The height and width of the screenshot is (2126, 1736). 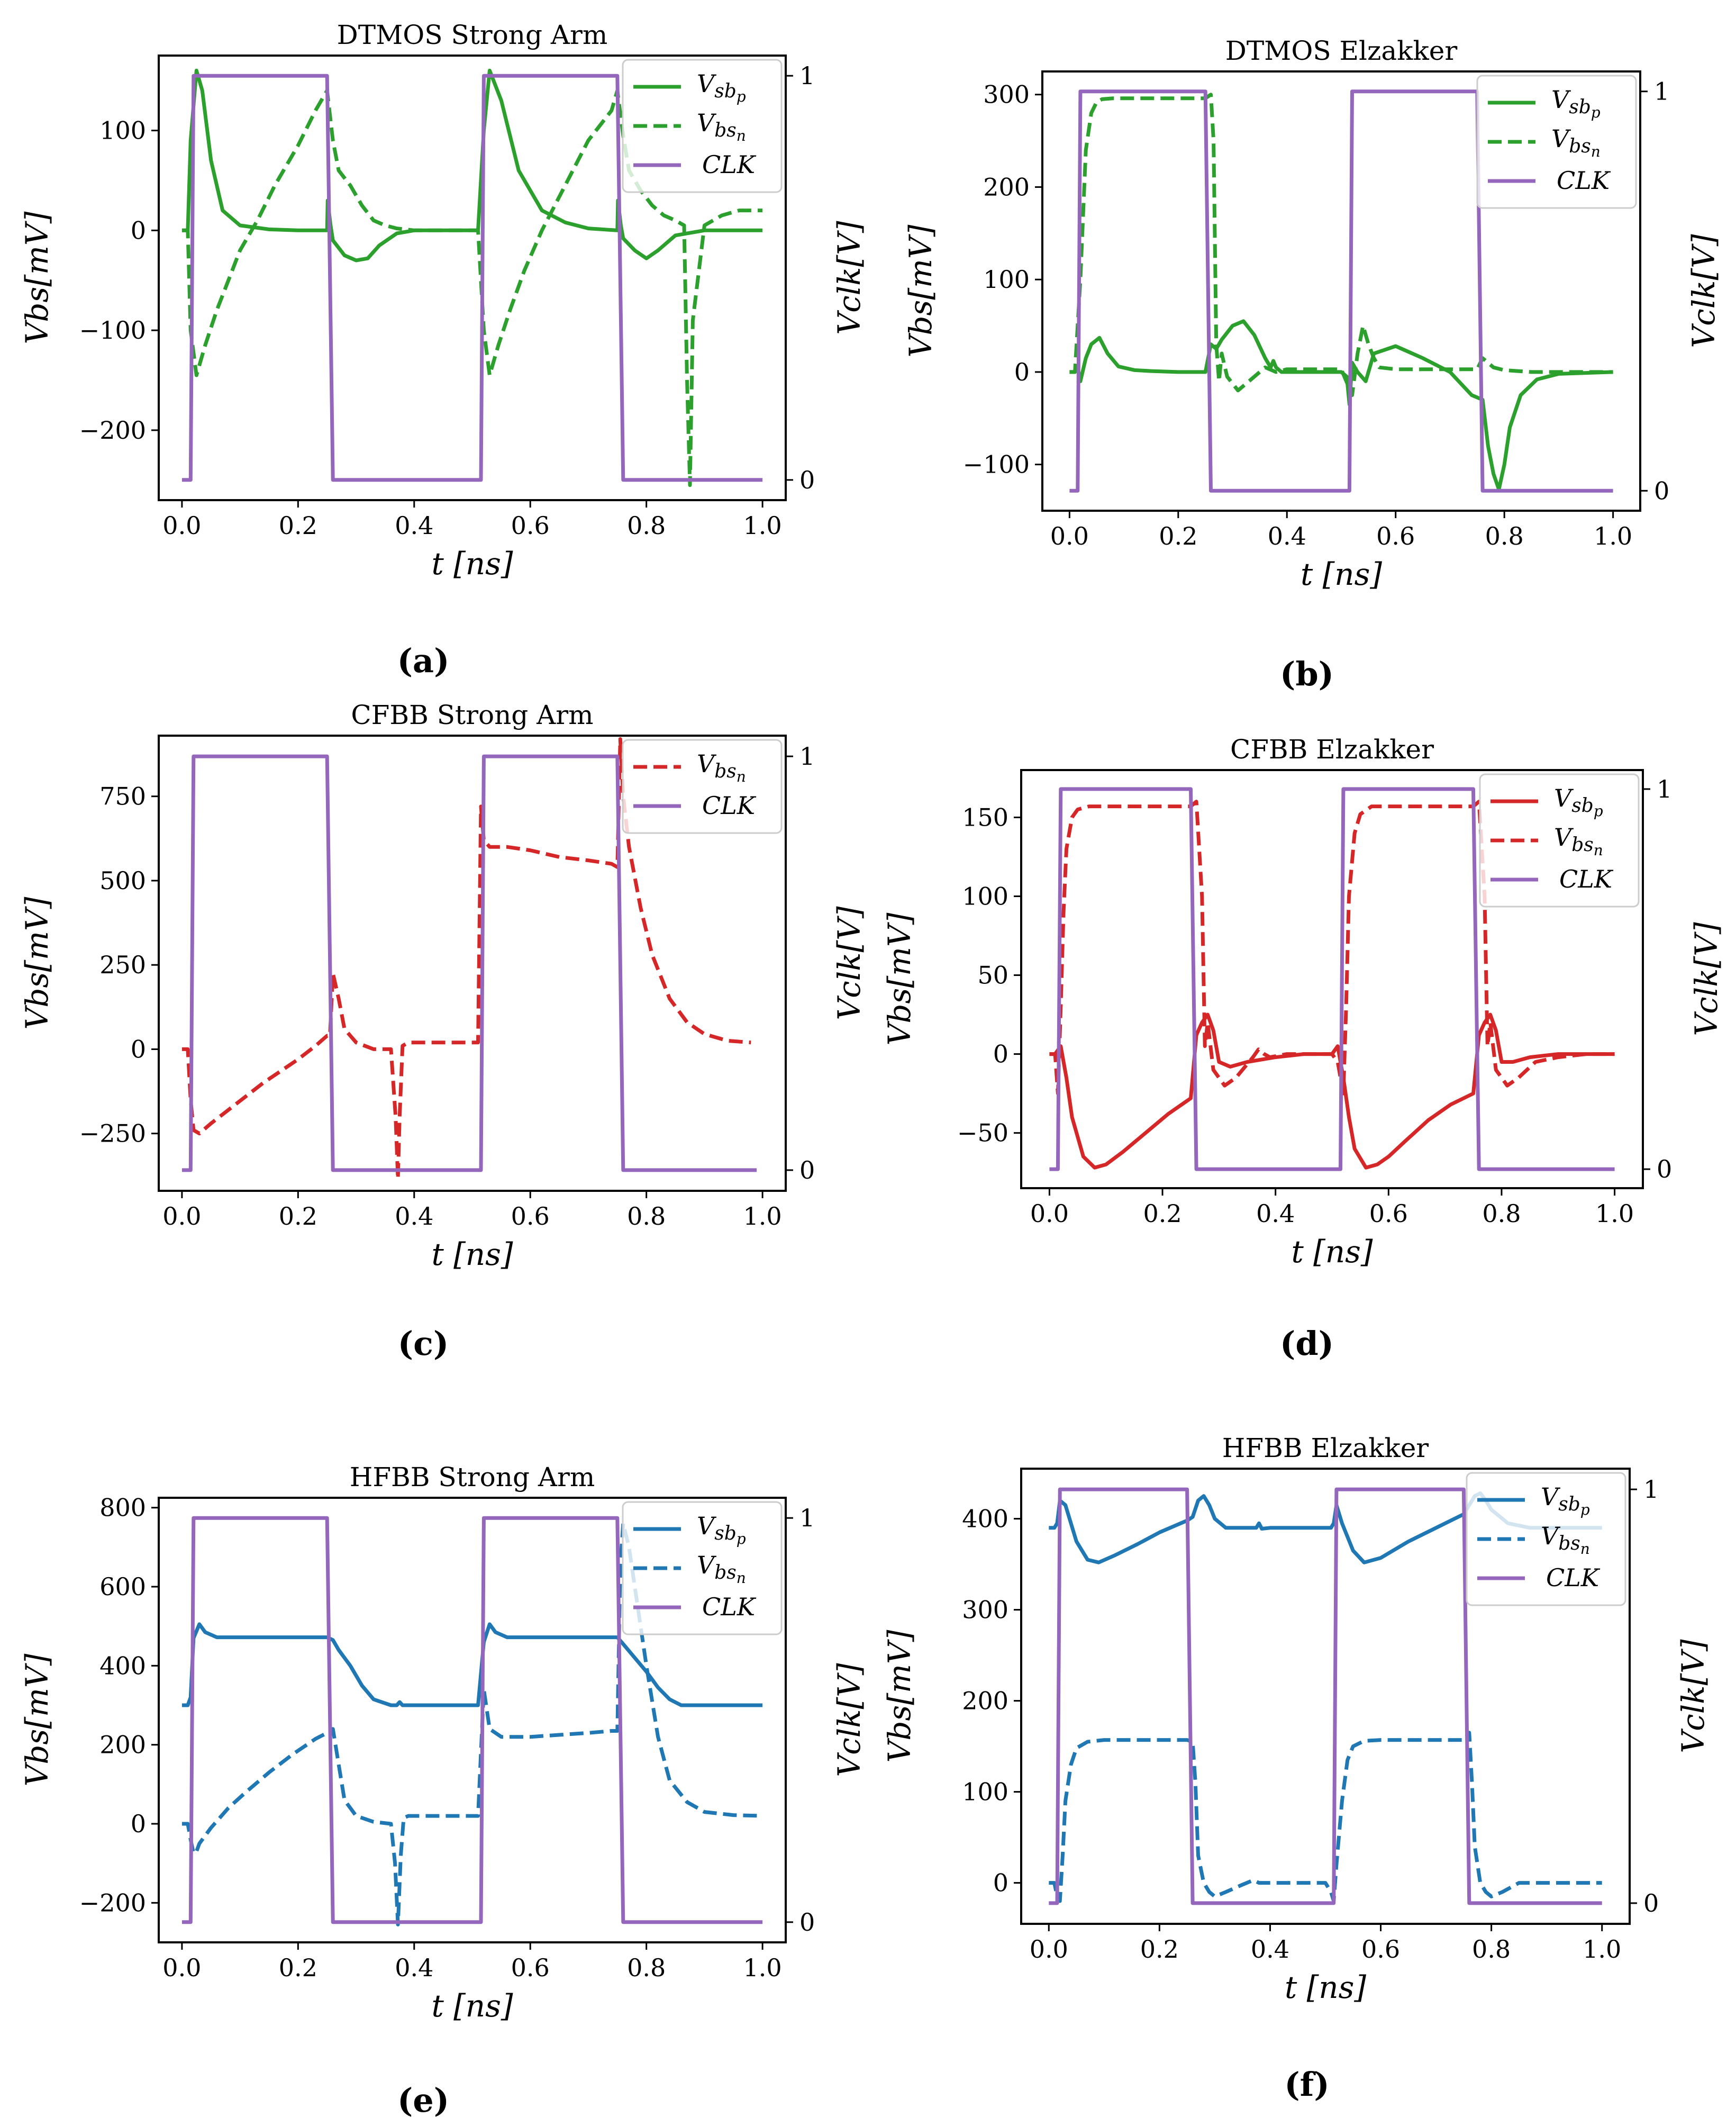 What do you see at coordinates (1342, 50) in the screenshot?
I see `chart-title: DTMOS Elzakker` at bounding box center [1342, 50].